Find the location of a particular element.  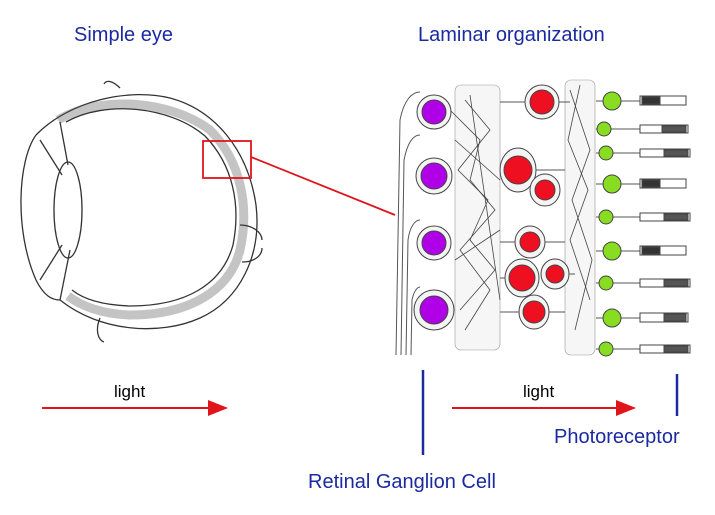

title-laminar-organization: Laminar organization is located at coordinates (511, 35).